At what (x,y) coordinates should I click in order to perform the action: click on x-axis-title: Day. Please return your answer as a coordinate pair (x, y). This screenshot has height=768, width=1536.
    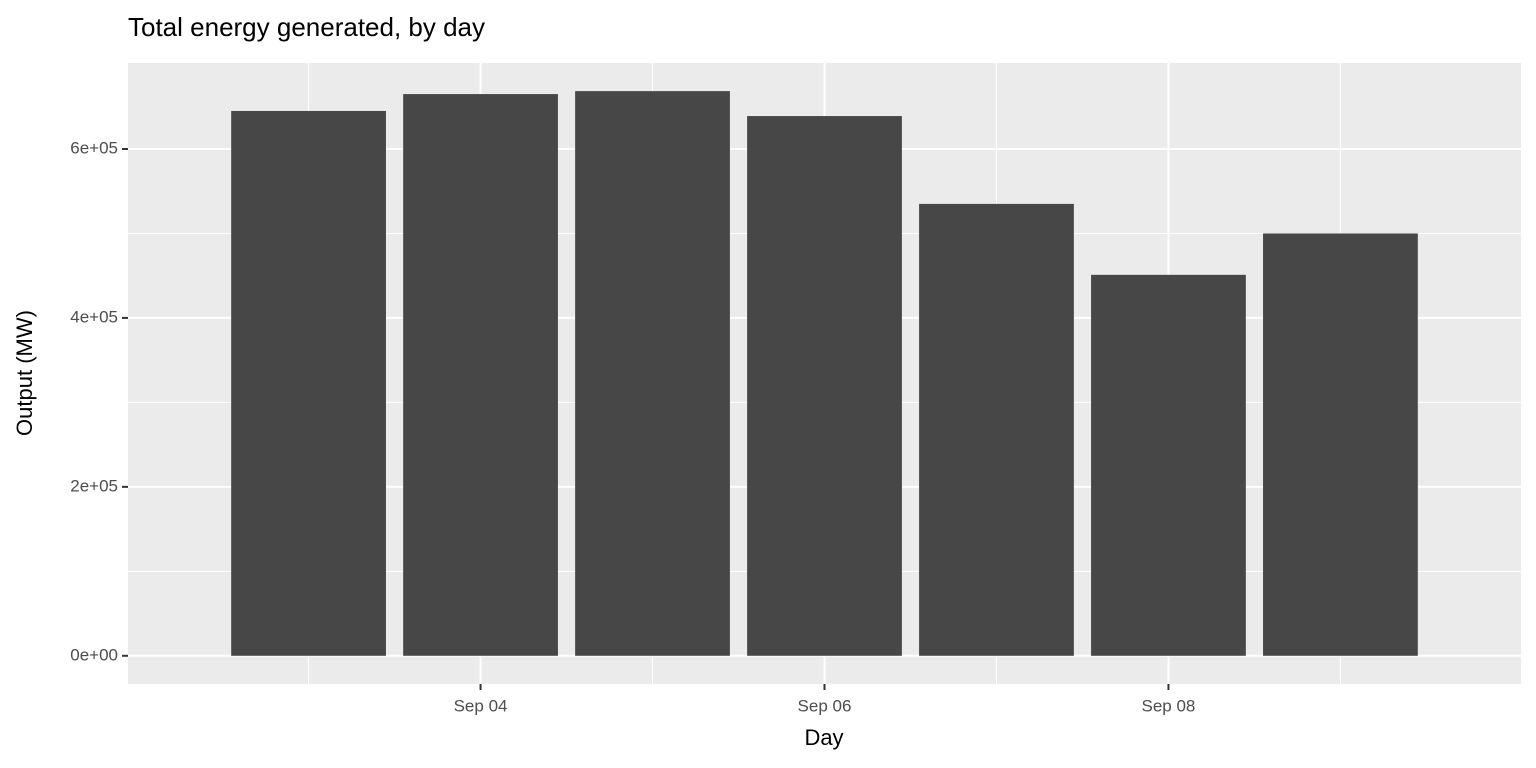
    Looking at the image, I should click on (823, 737).